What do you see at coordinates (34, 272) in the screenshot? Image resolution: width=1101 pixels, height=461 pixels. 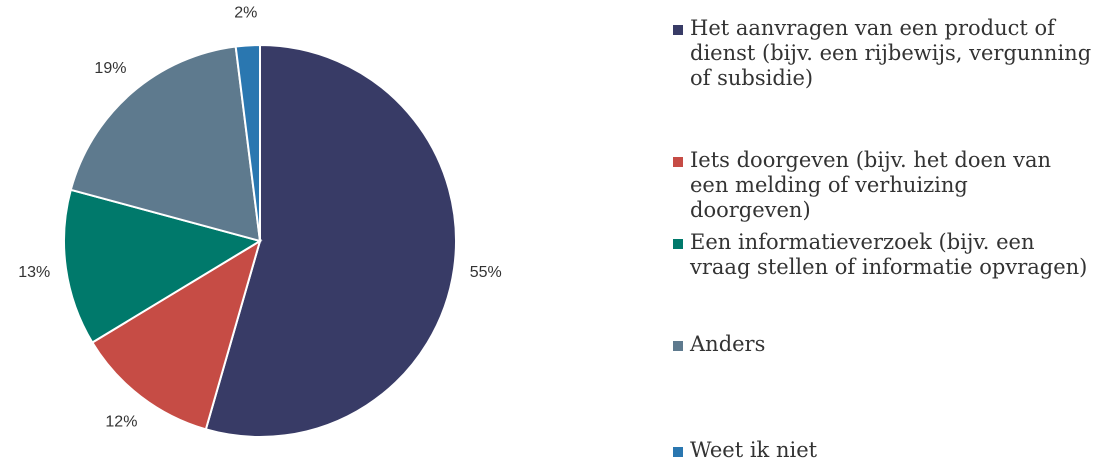 I see `slice-label: 13%` at bounding box center [34, 272].